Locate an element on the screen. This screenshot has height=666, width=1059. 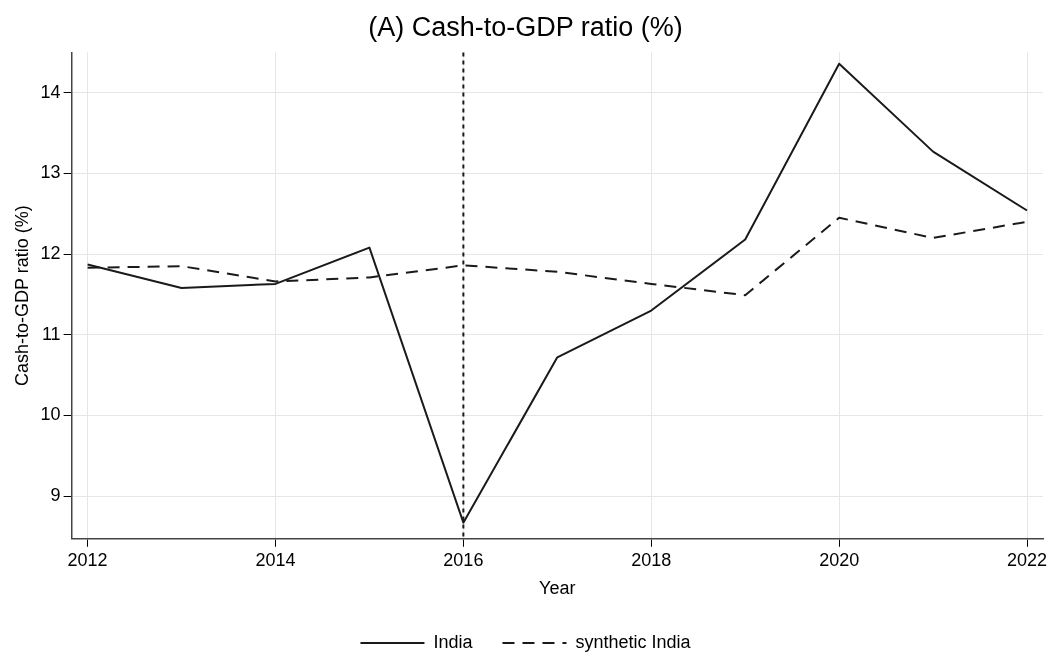
legend-label: India is located at coordinates (453, 641).